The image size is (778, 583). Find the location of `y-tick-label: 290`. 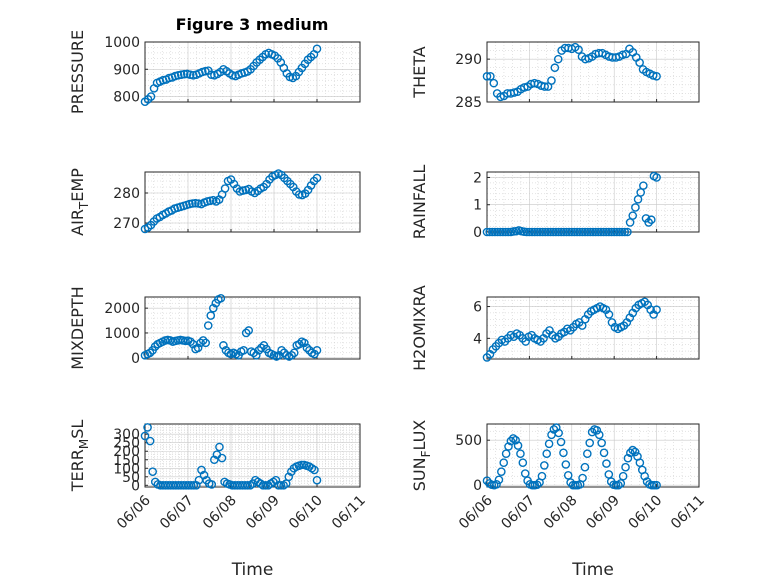

y-tick-label: 290 is located at coordinates (468, 60).